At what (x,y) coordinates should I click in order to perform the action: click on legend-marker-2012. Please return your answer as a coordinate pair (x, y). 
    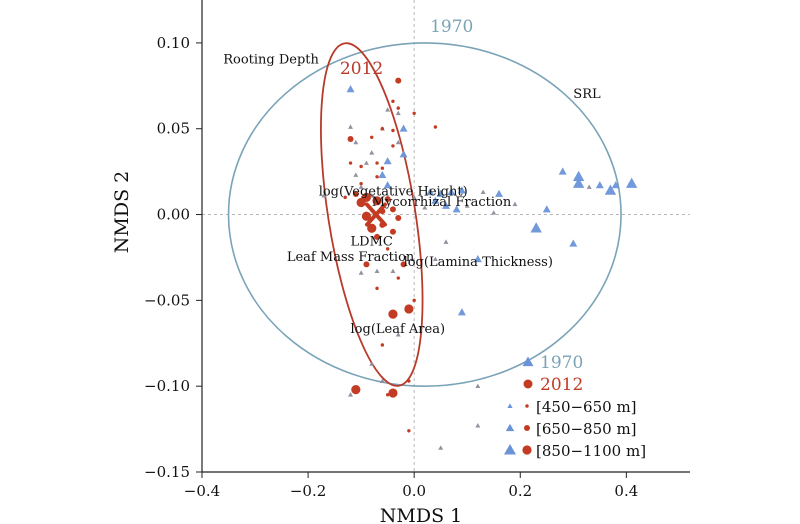
    Looking at the image, I should click on (528, 384).